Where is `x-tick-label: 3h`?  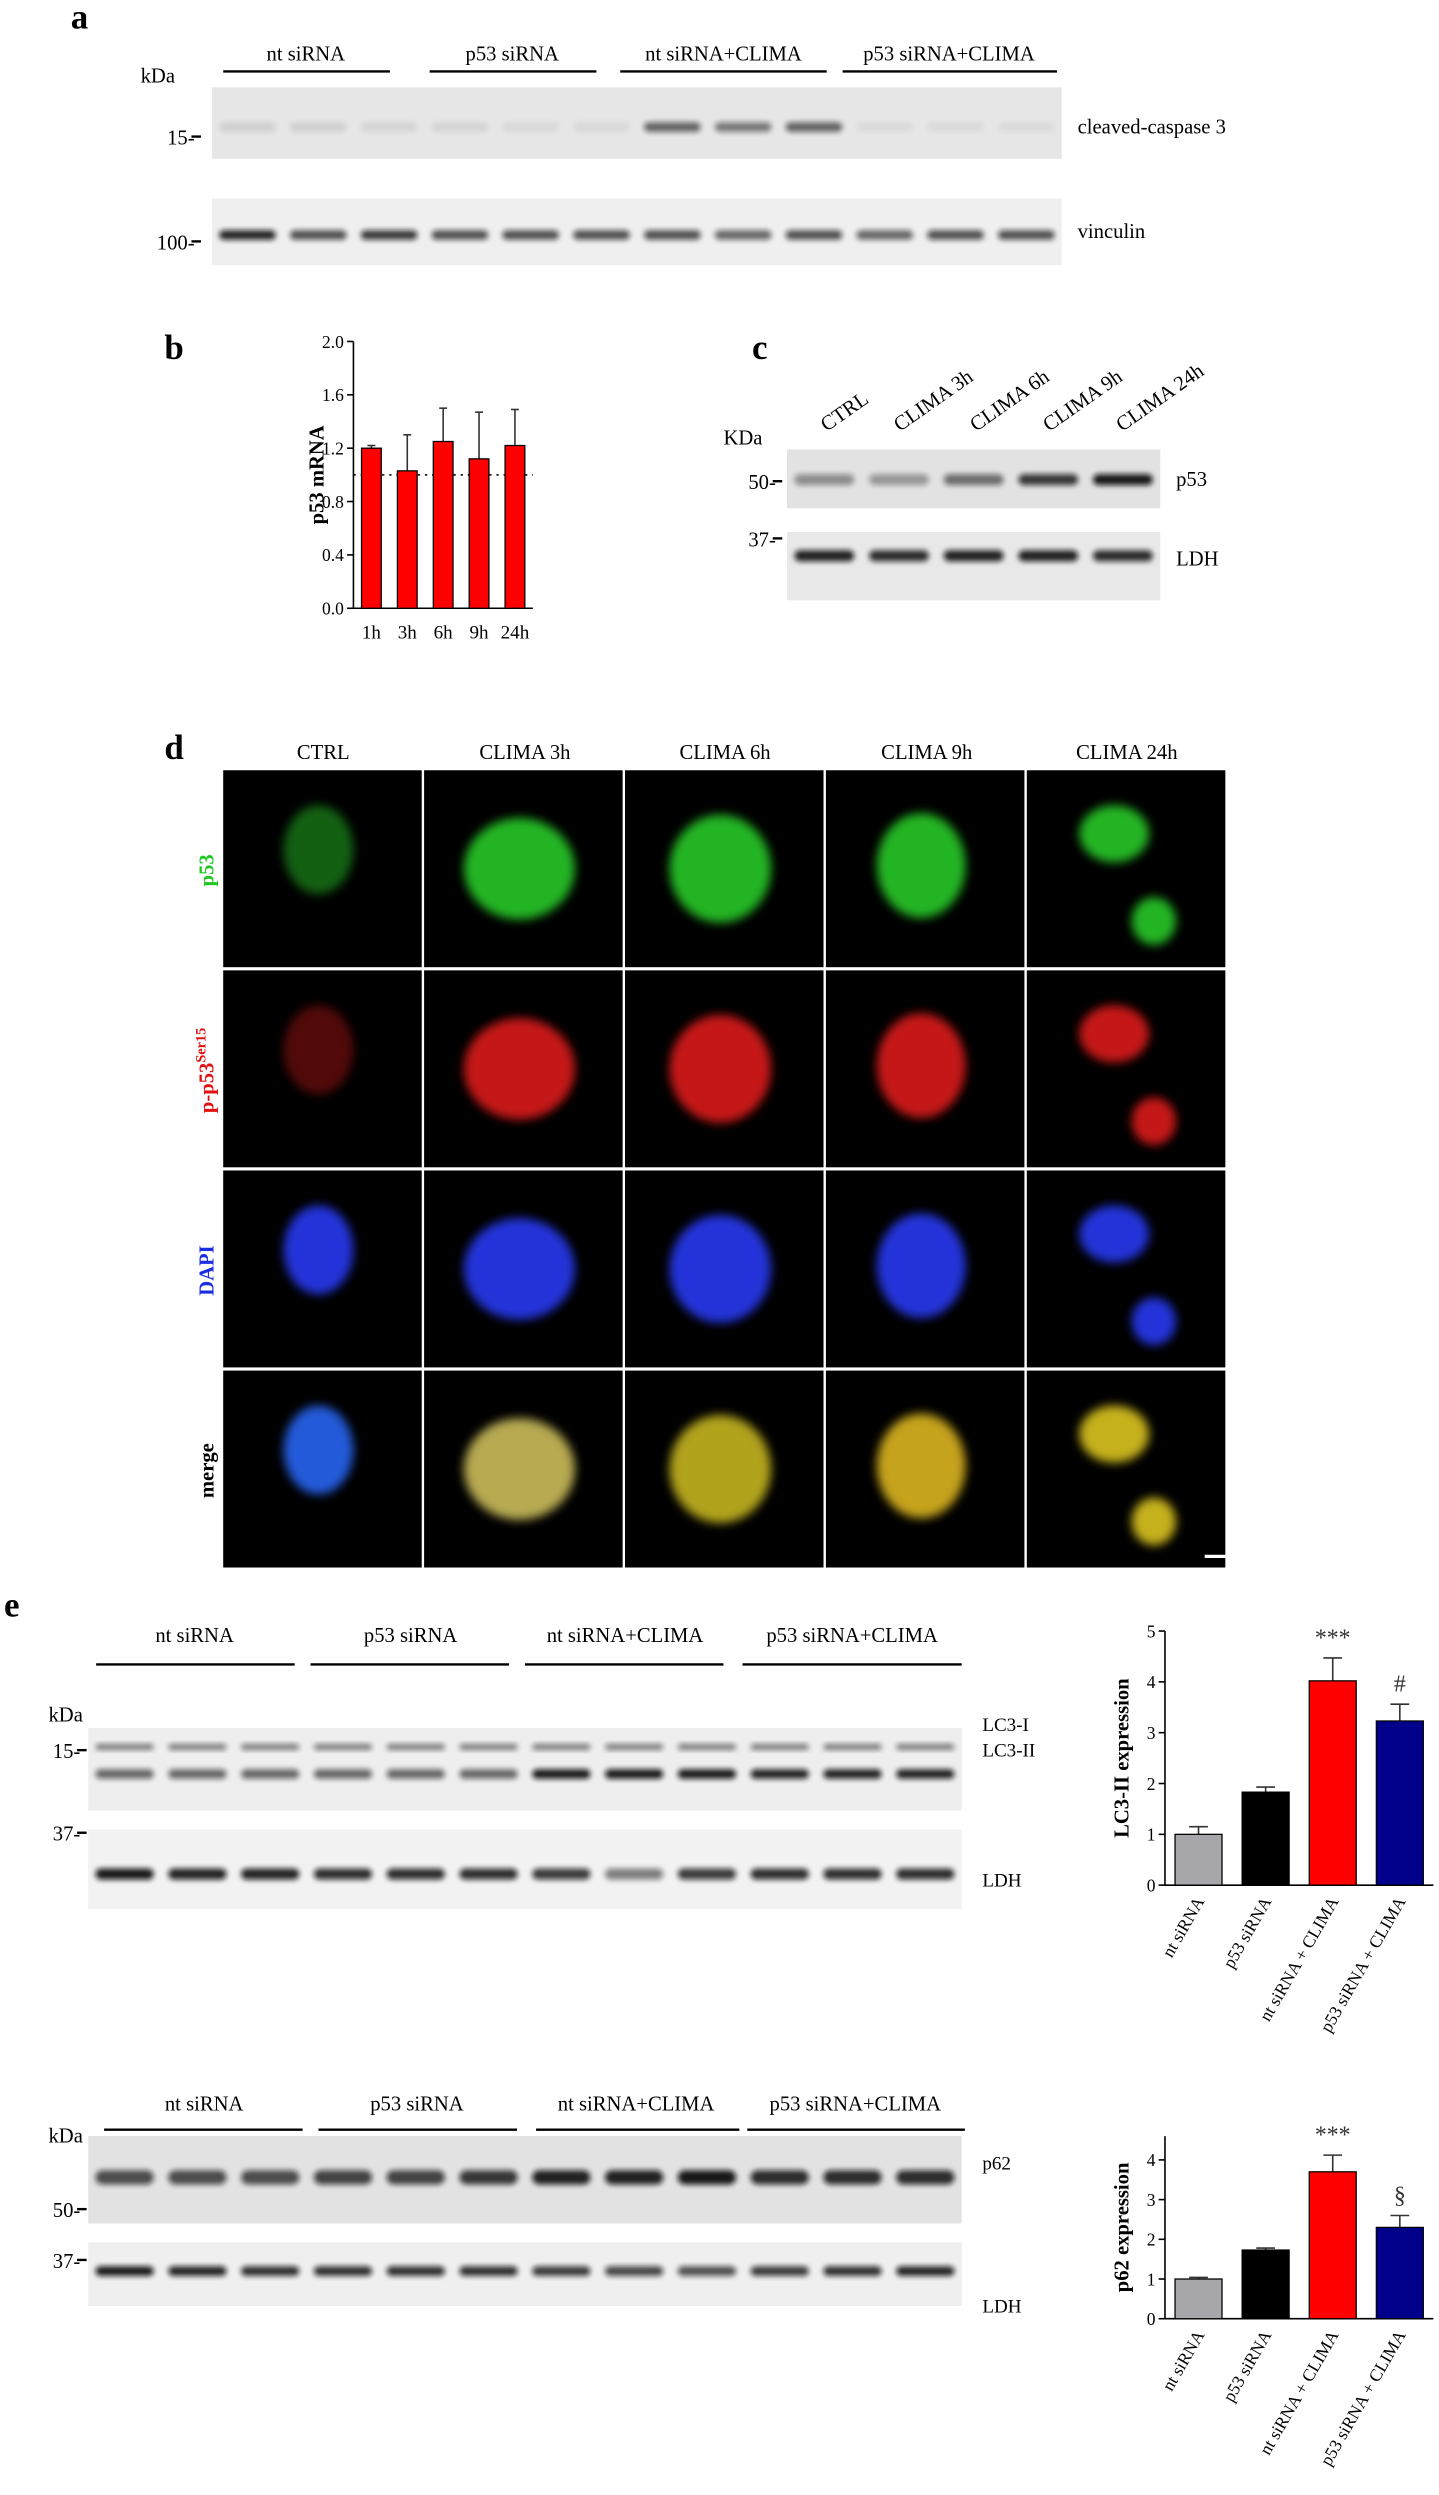 x-tick-label: 3h is located at coordinates (408, 632).